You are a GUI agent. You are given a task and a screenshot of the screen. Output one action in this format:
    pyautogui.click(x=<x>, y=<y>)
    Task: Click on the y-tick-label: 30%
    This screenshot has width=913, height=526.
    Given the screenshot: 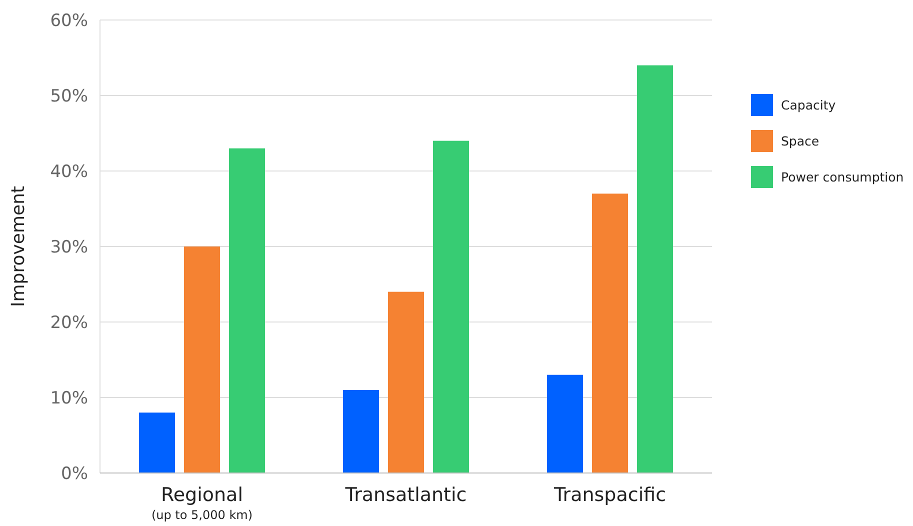 What is the action you would take?
    pyautogui.click(x=69, y=247)
    